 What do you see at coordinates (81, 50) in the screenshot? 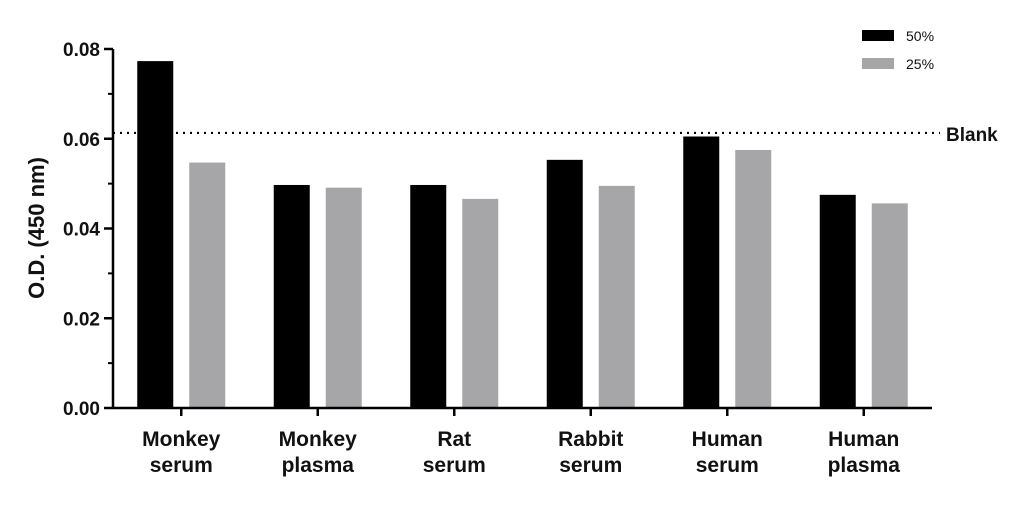
I see `y-tick-label: 0.08` at bounding box center [81, 50].